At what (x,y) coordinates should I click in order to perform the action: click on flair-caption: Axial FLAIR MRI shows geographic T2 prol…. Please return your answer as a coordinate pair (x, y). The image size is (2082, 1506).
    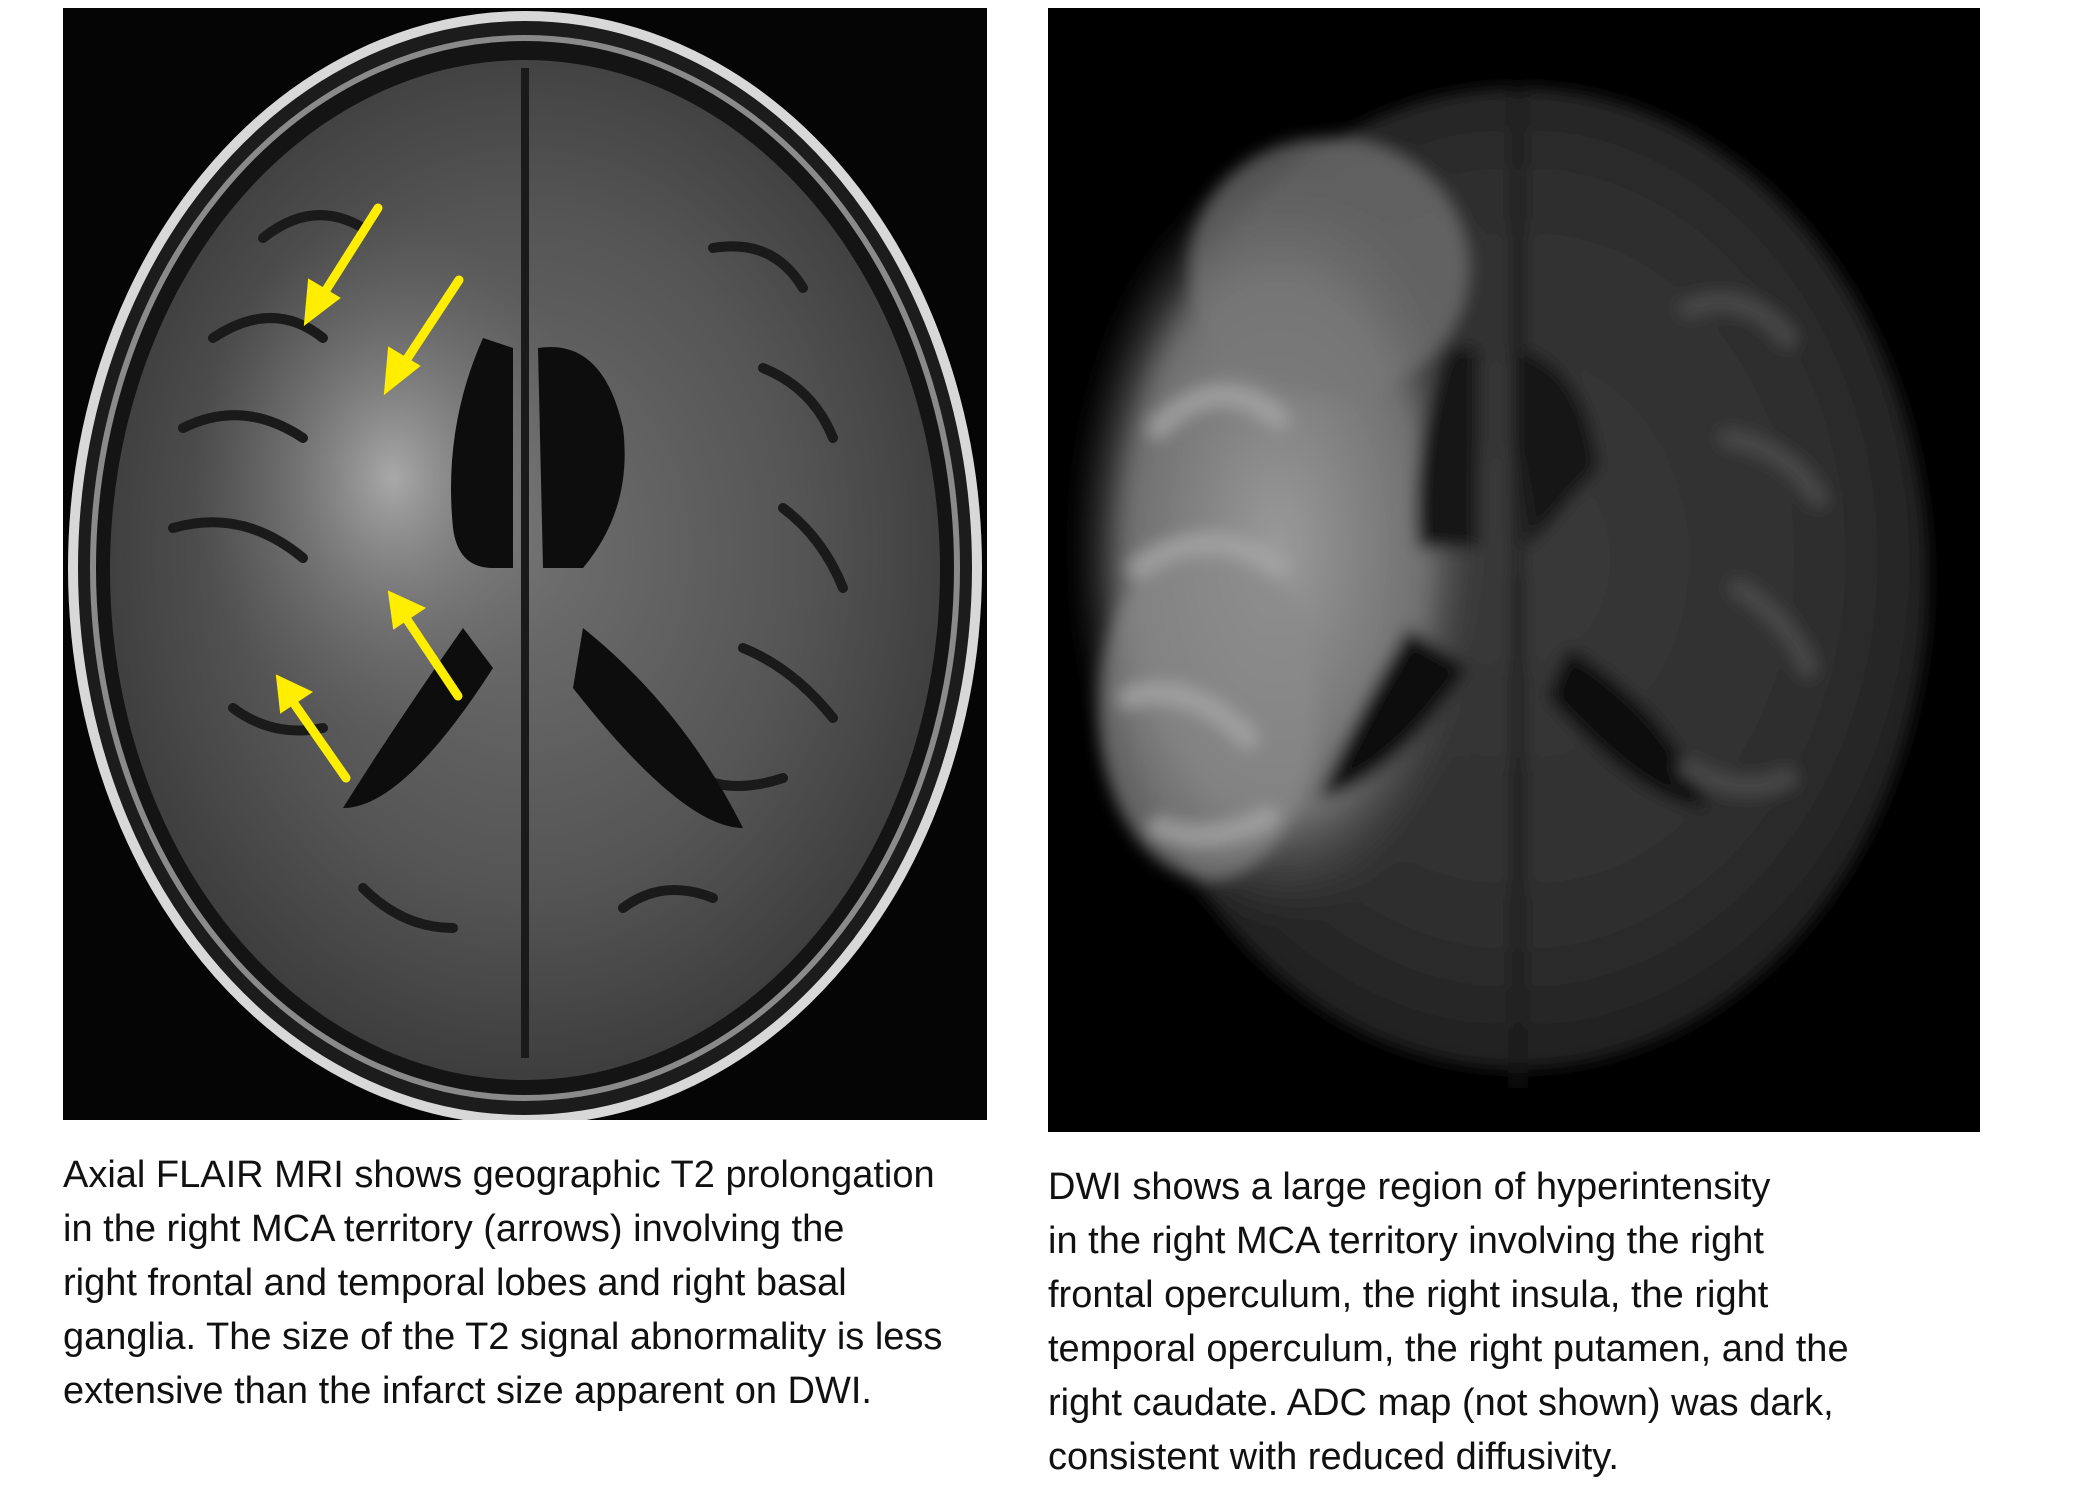
    Looking at the image, I should click on (503, 1283).